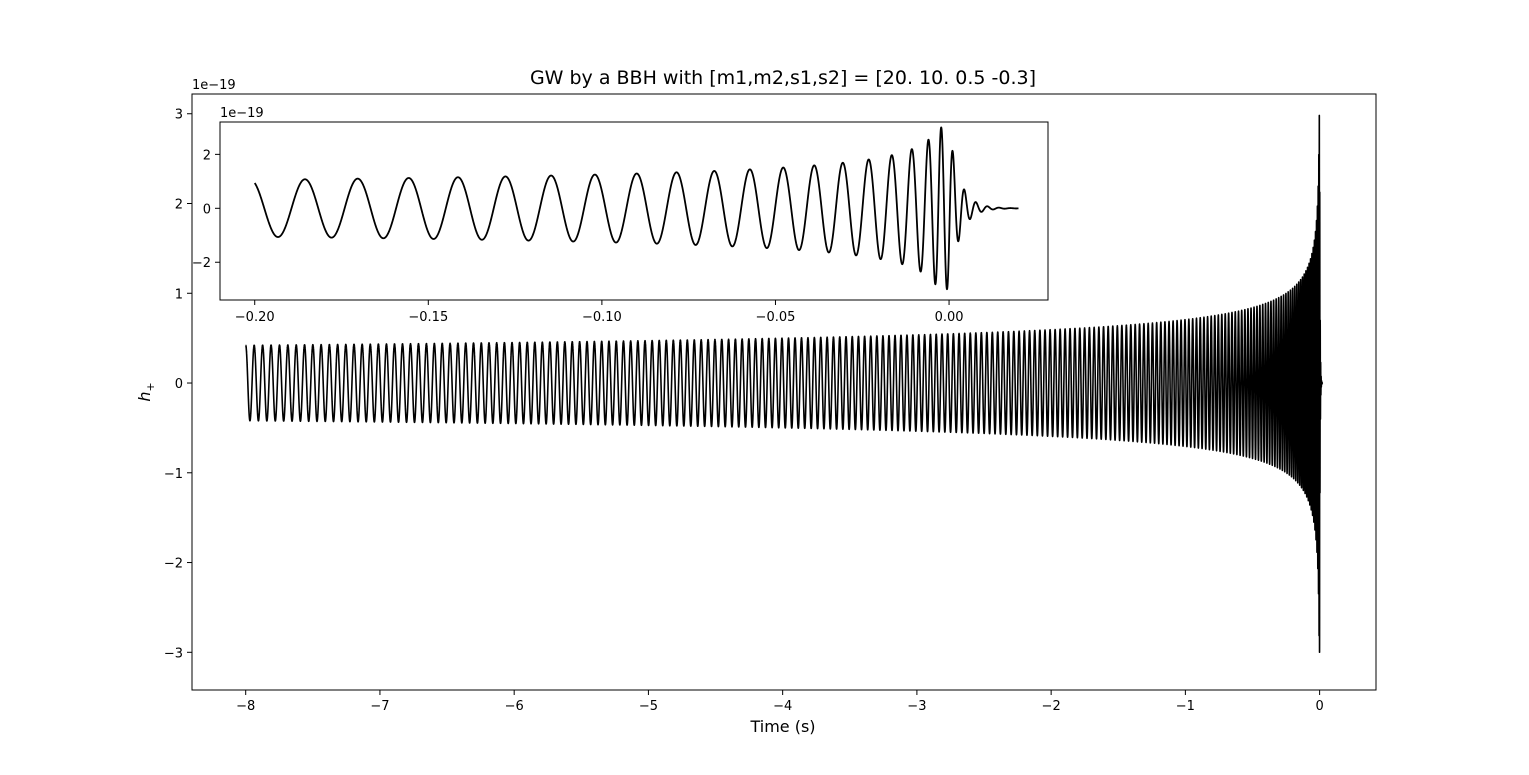 This screenshot has width=1529, height=775. What do you see at coordinates (514, 706) in the screenshot?
I see `main-x-tick-label: −6` at bounding box center [514, 706].